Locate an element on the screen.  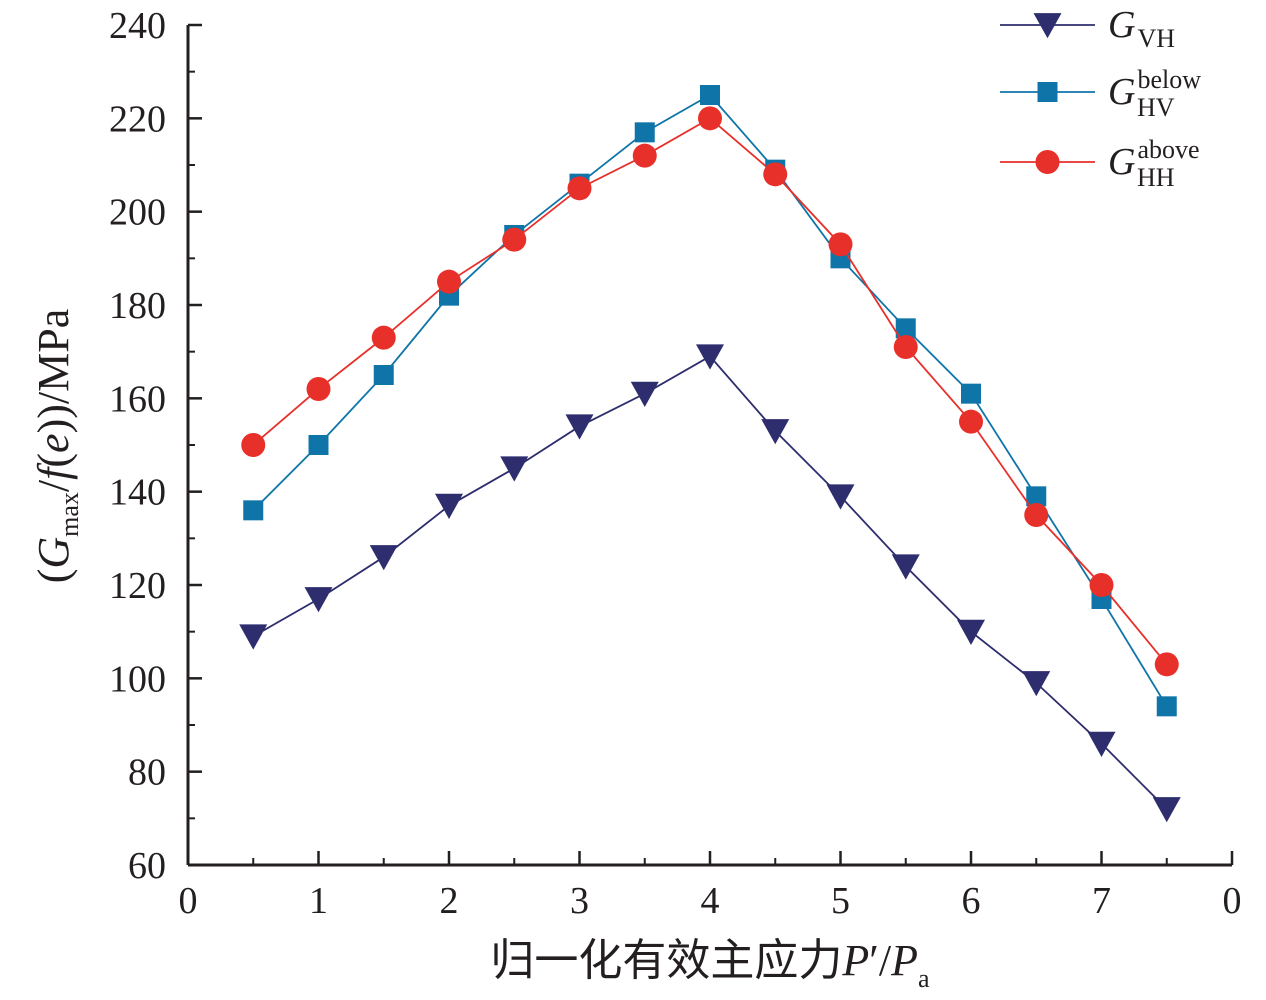
x-tick-label-2: 2 is located at coordinates (449, 901).